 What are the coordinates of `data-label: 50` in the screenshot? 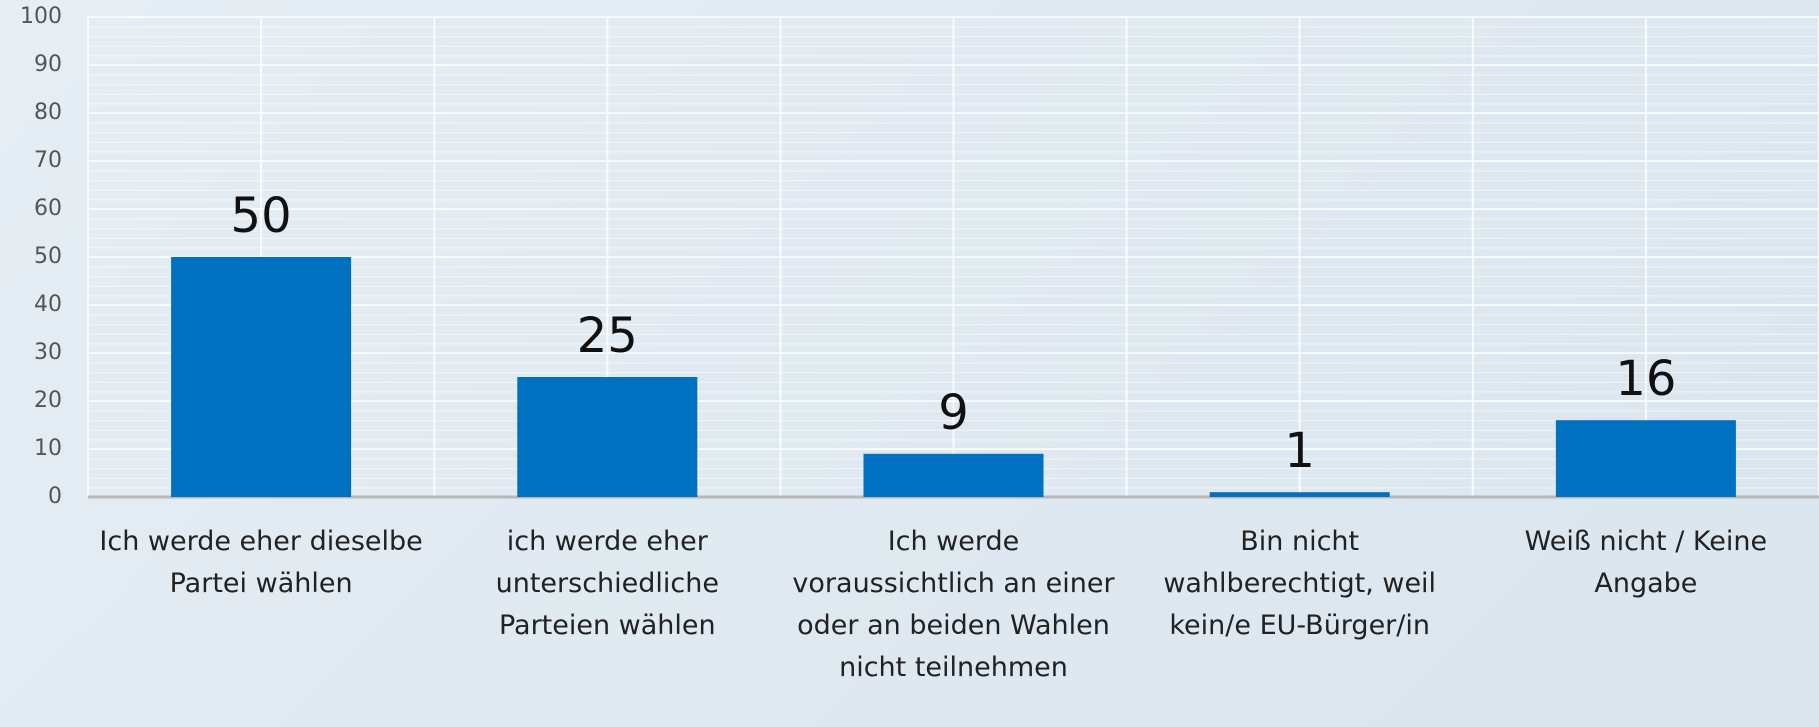 It's located at (261, 216).